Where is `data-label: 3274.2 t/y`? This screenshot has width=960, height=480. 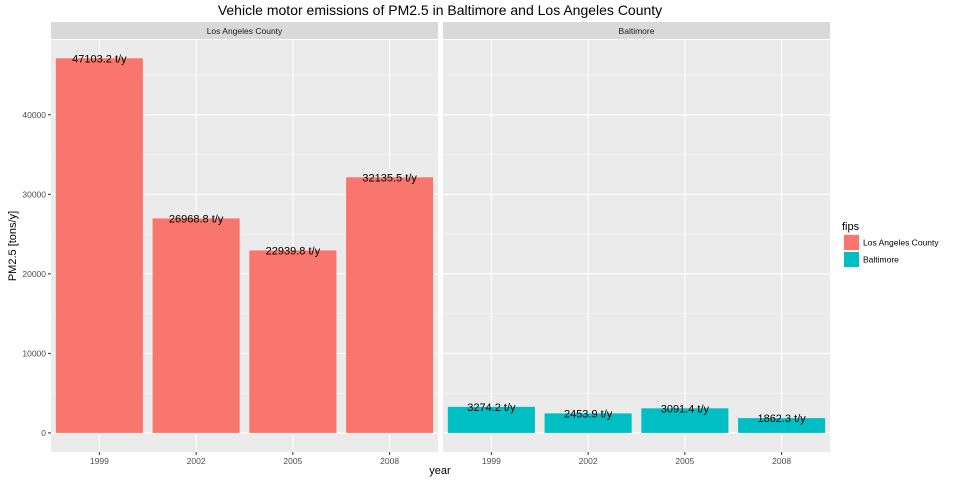
data-label: 3274.2 t/y is located at coordinates (491, 408).